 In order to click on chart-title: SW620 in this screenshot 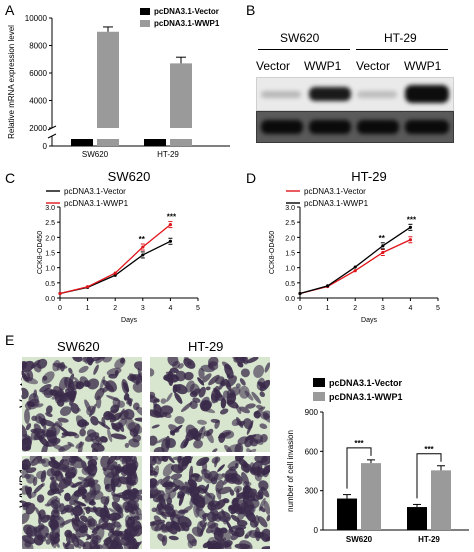, I will do `click(129, 176)`.